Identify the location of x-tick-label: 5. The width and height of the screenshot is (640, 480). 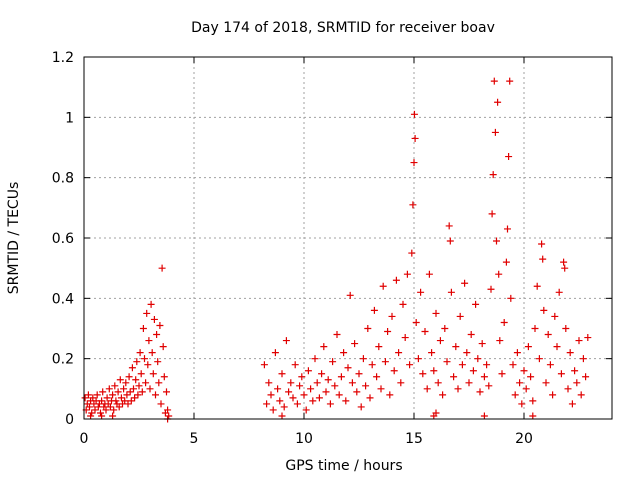
(194, 439).